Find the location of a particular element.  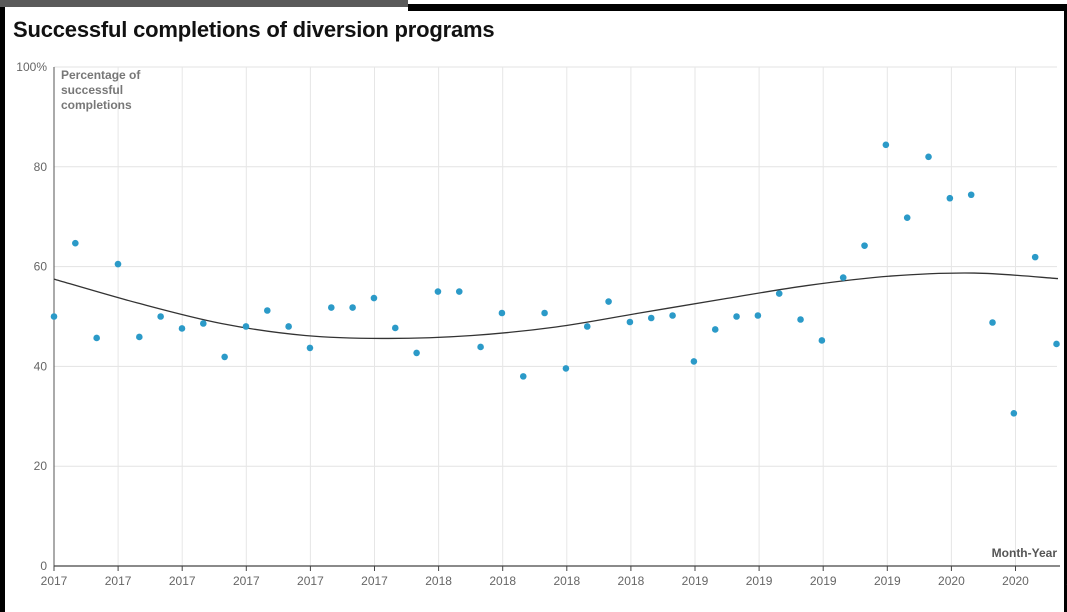

window-right-border is located at coordinates (1065, 309).